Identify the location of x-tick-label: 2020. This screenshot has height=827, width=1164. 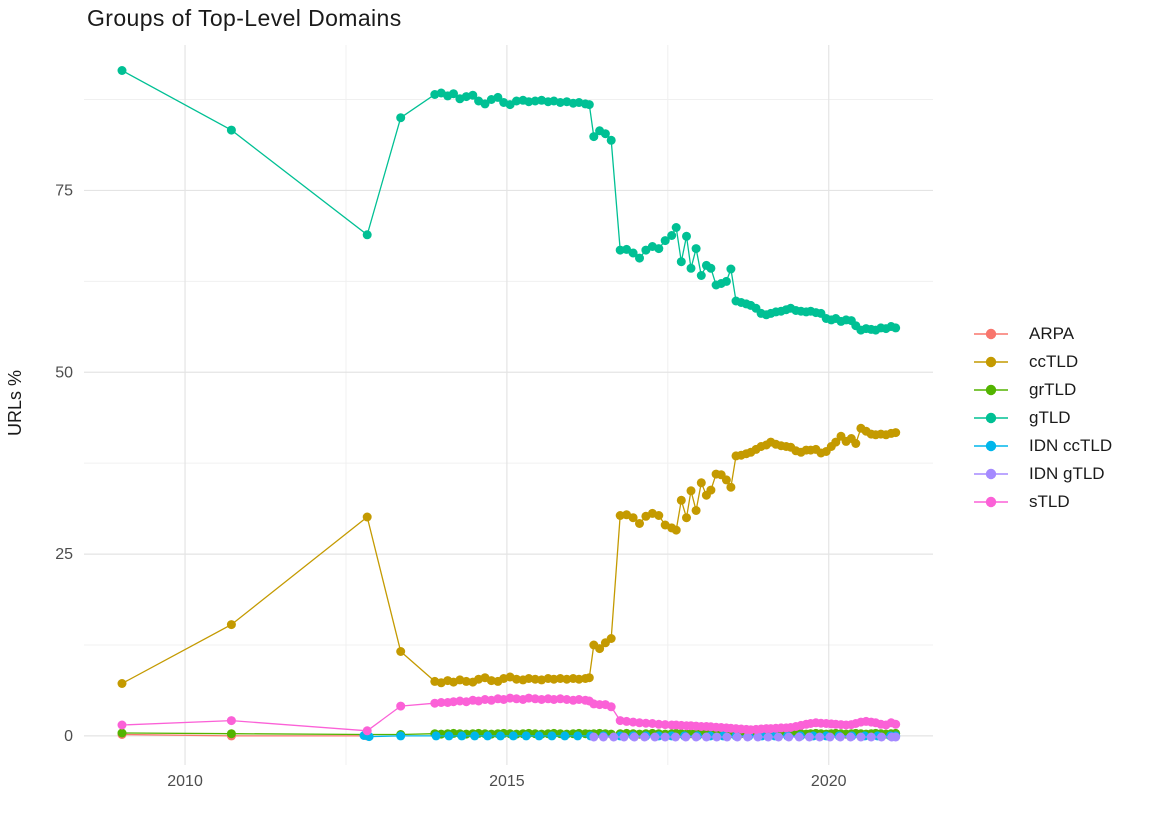
(829, 781).